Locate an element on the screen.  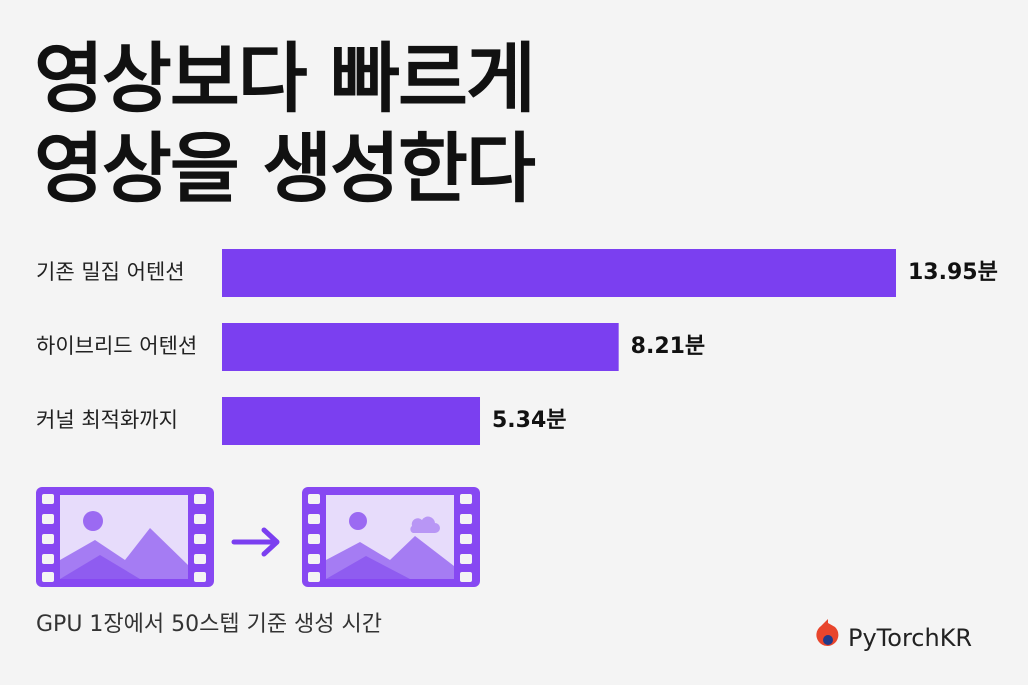
category-label: 하이브리드 어텐션 is located at coordinates (116, 346).